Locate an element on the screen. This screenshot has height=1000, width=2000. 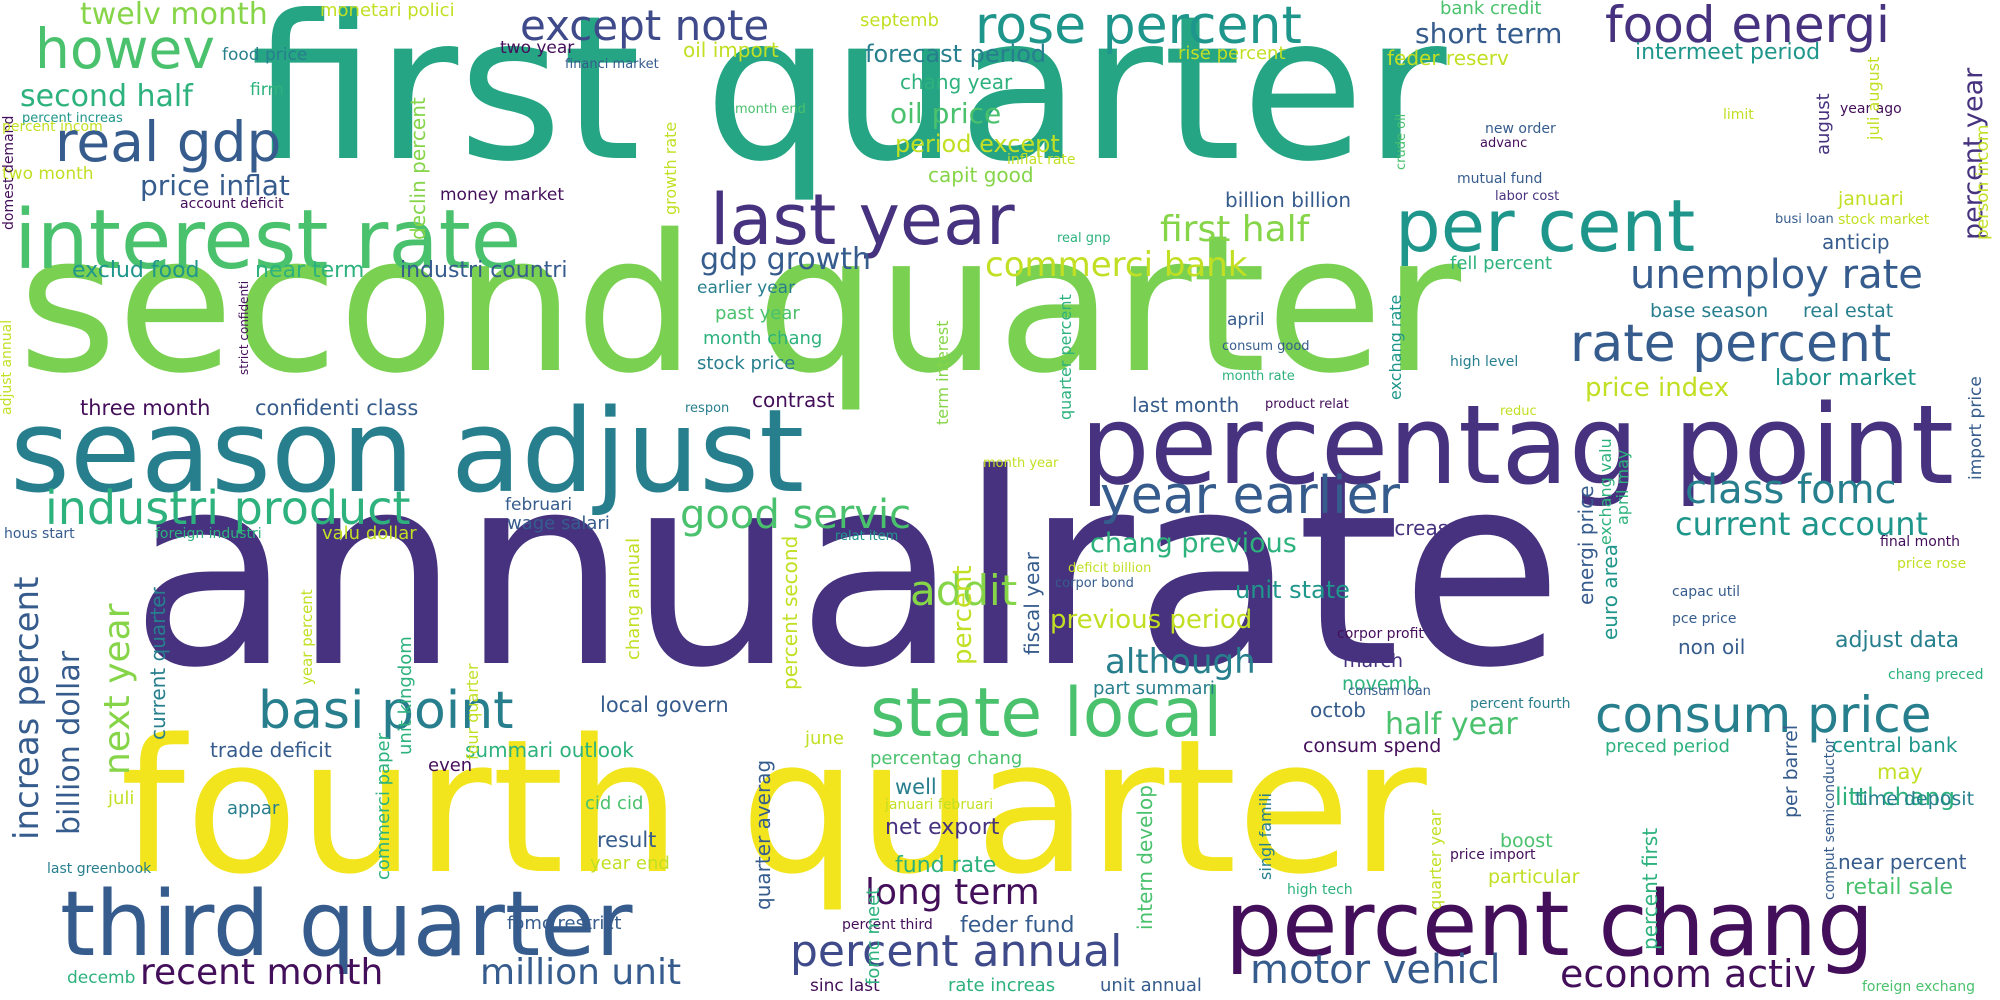
word: result is located at coordinates (627, 840).